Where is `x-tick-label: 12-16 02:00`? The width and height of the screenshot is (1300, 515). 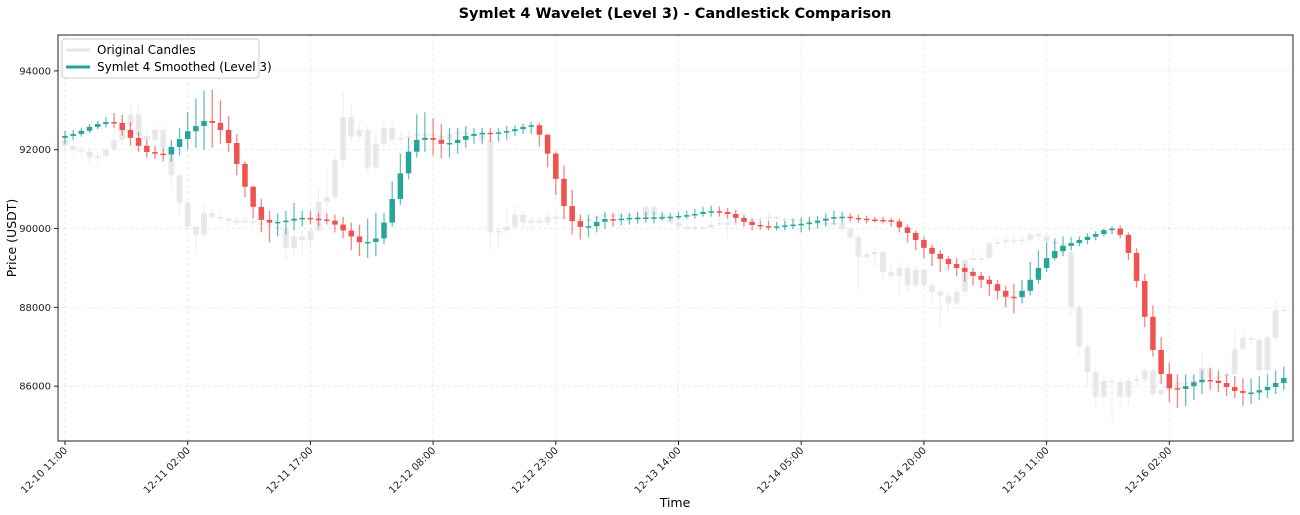
x-tick-label: 12-16 02:00 is located at coordinates (1148, 470).